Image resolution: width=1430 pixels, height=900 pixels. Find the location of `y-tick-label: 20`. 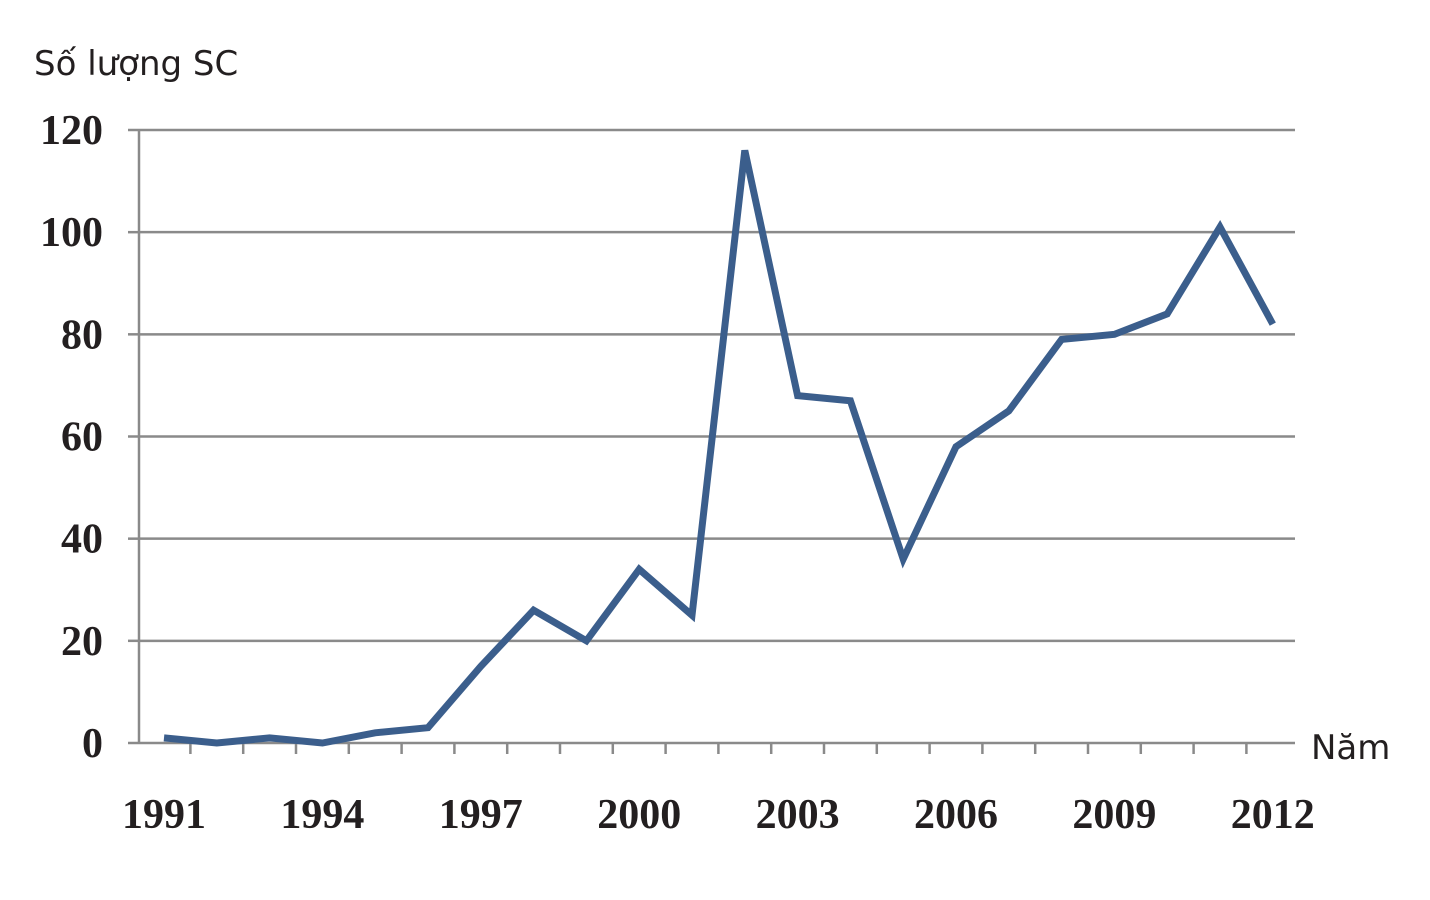

y-tick-label: 20 is located at coordinates (82, 642).